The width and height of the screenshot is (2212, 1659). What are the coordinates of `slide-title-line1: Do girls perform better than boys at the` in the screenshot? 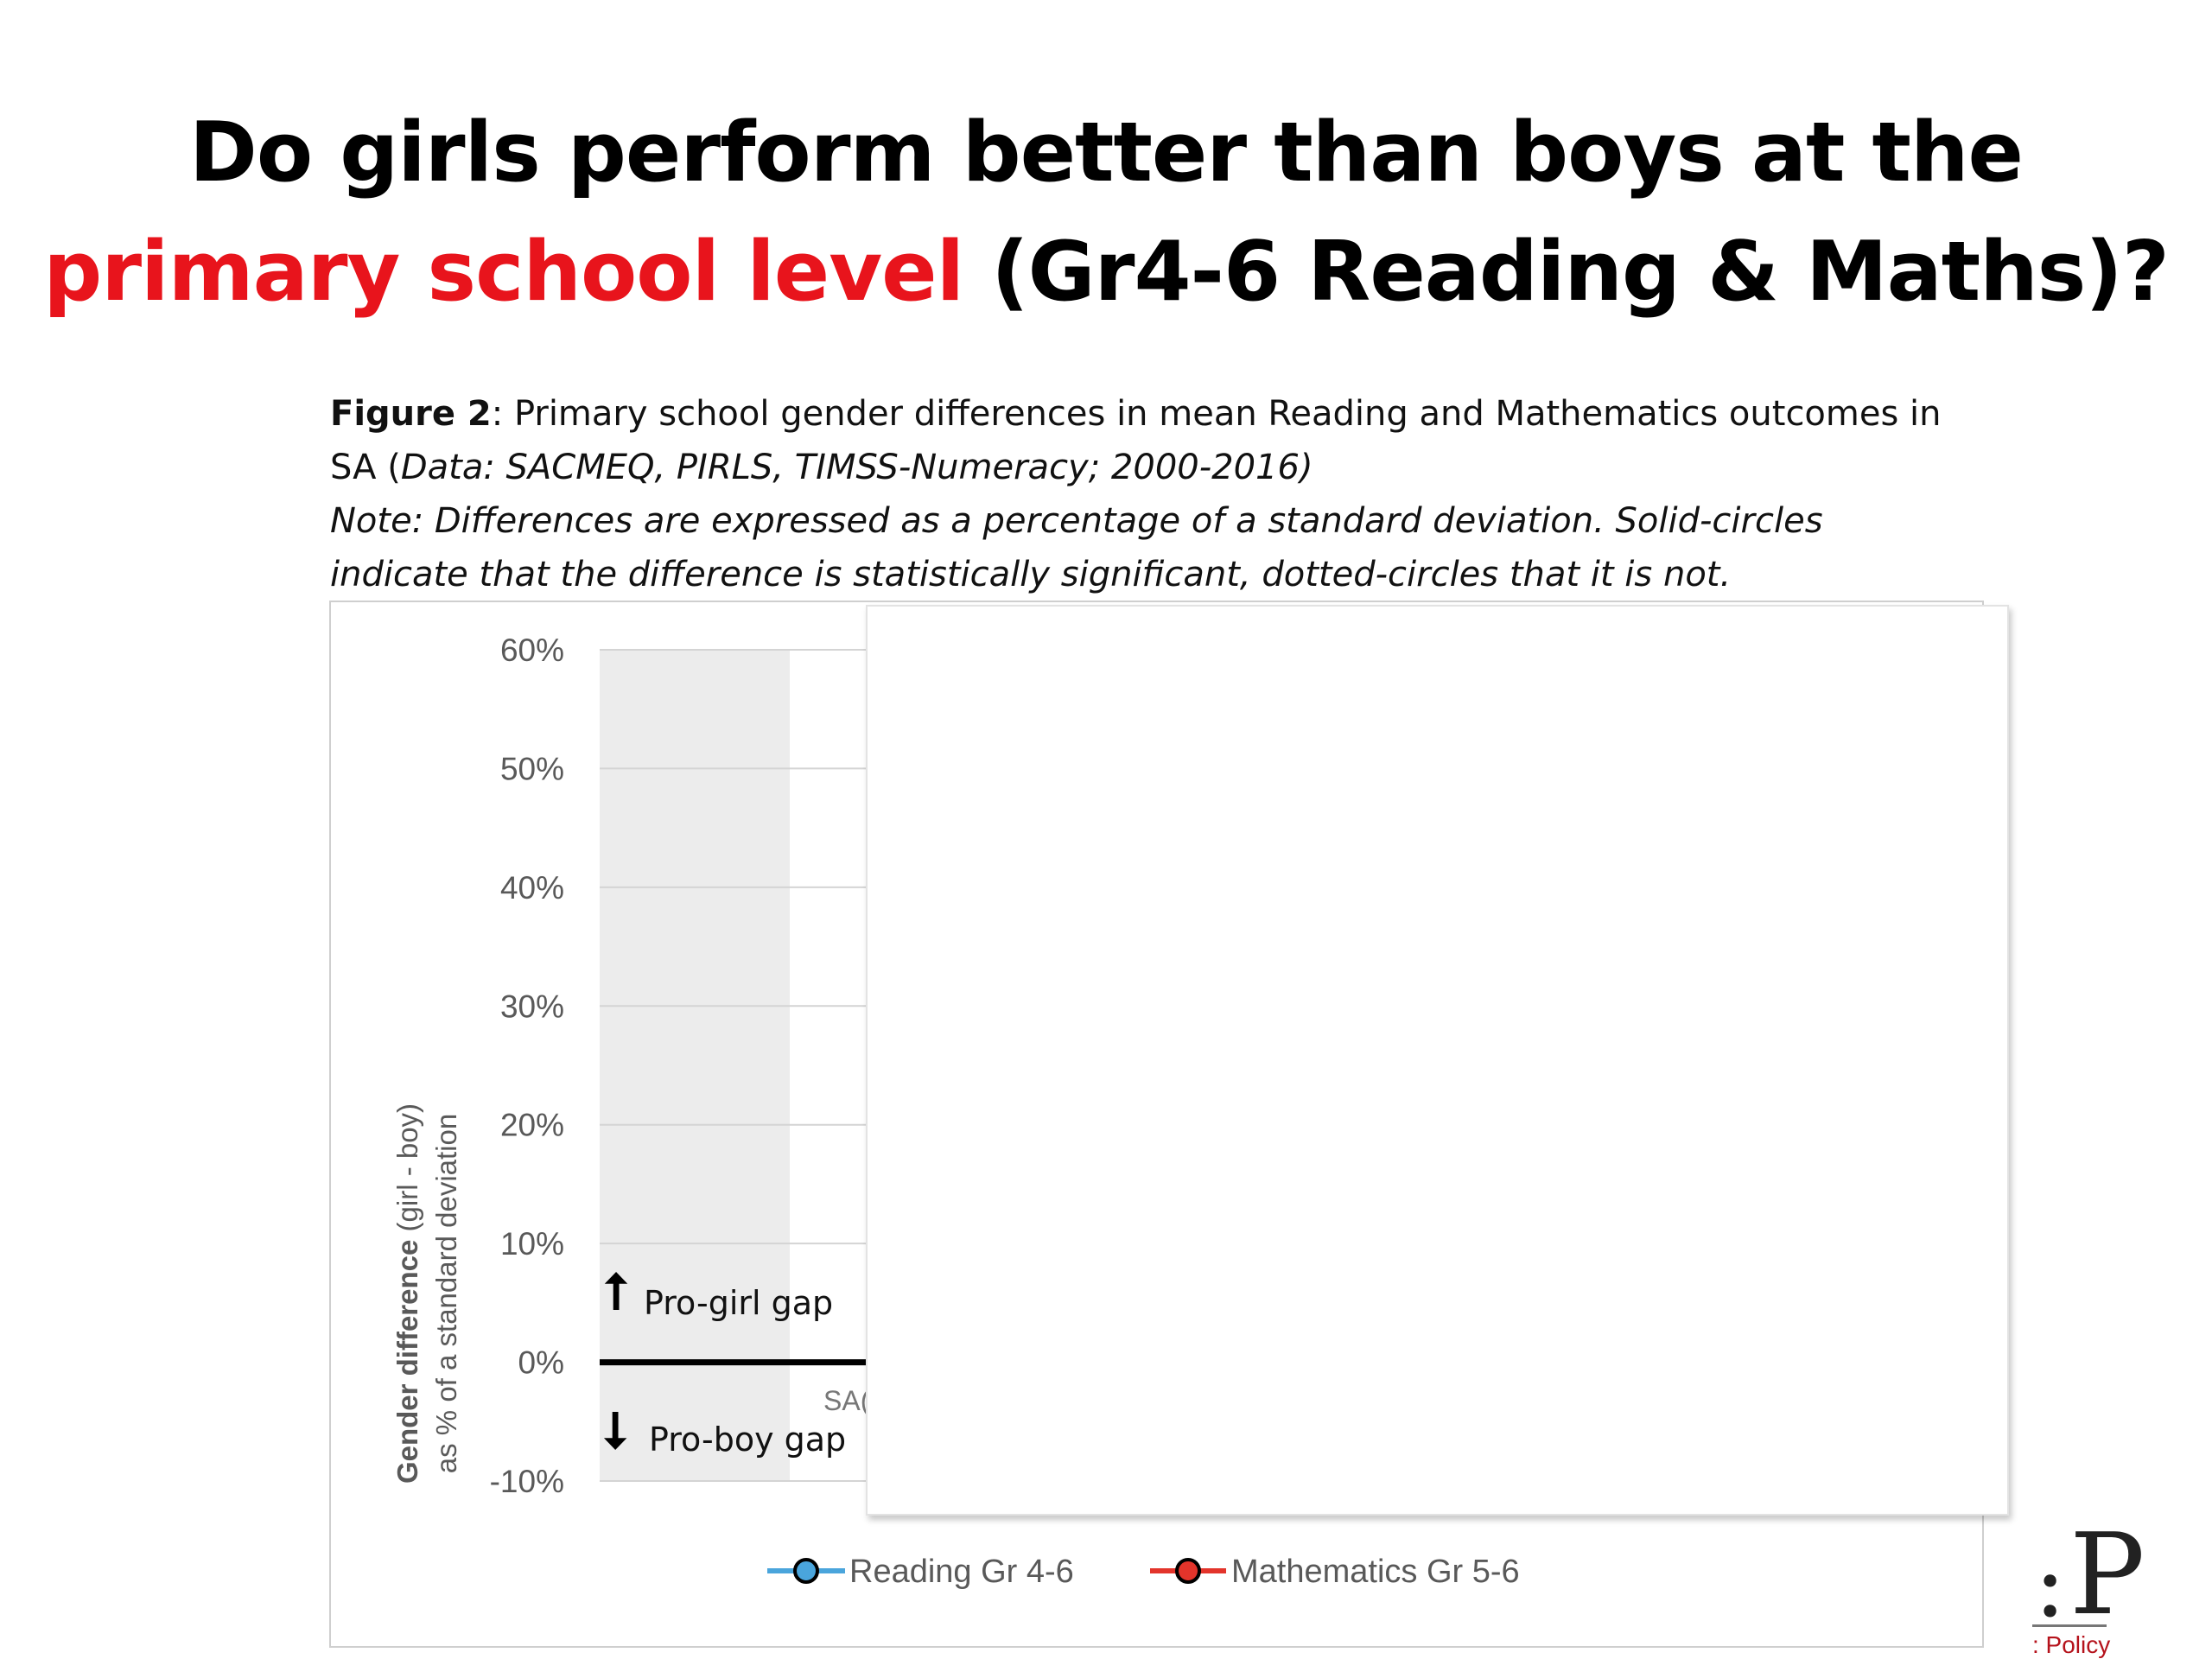 It's located at (1106, 152).